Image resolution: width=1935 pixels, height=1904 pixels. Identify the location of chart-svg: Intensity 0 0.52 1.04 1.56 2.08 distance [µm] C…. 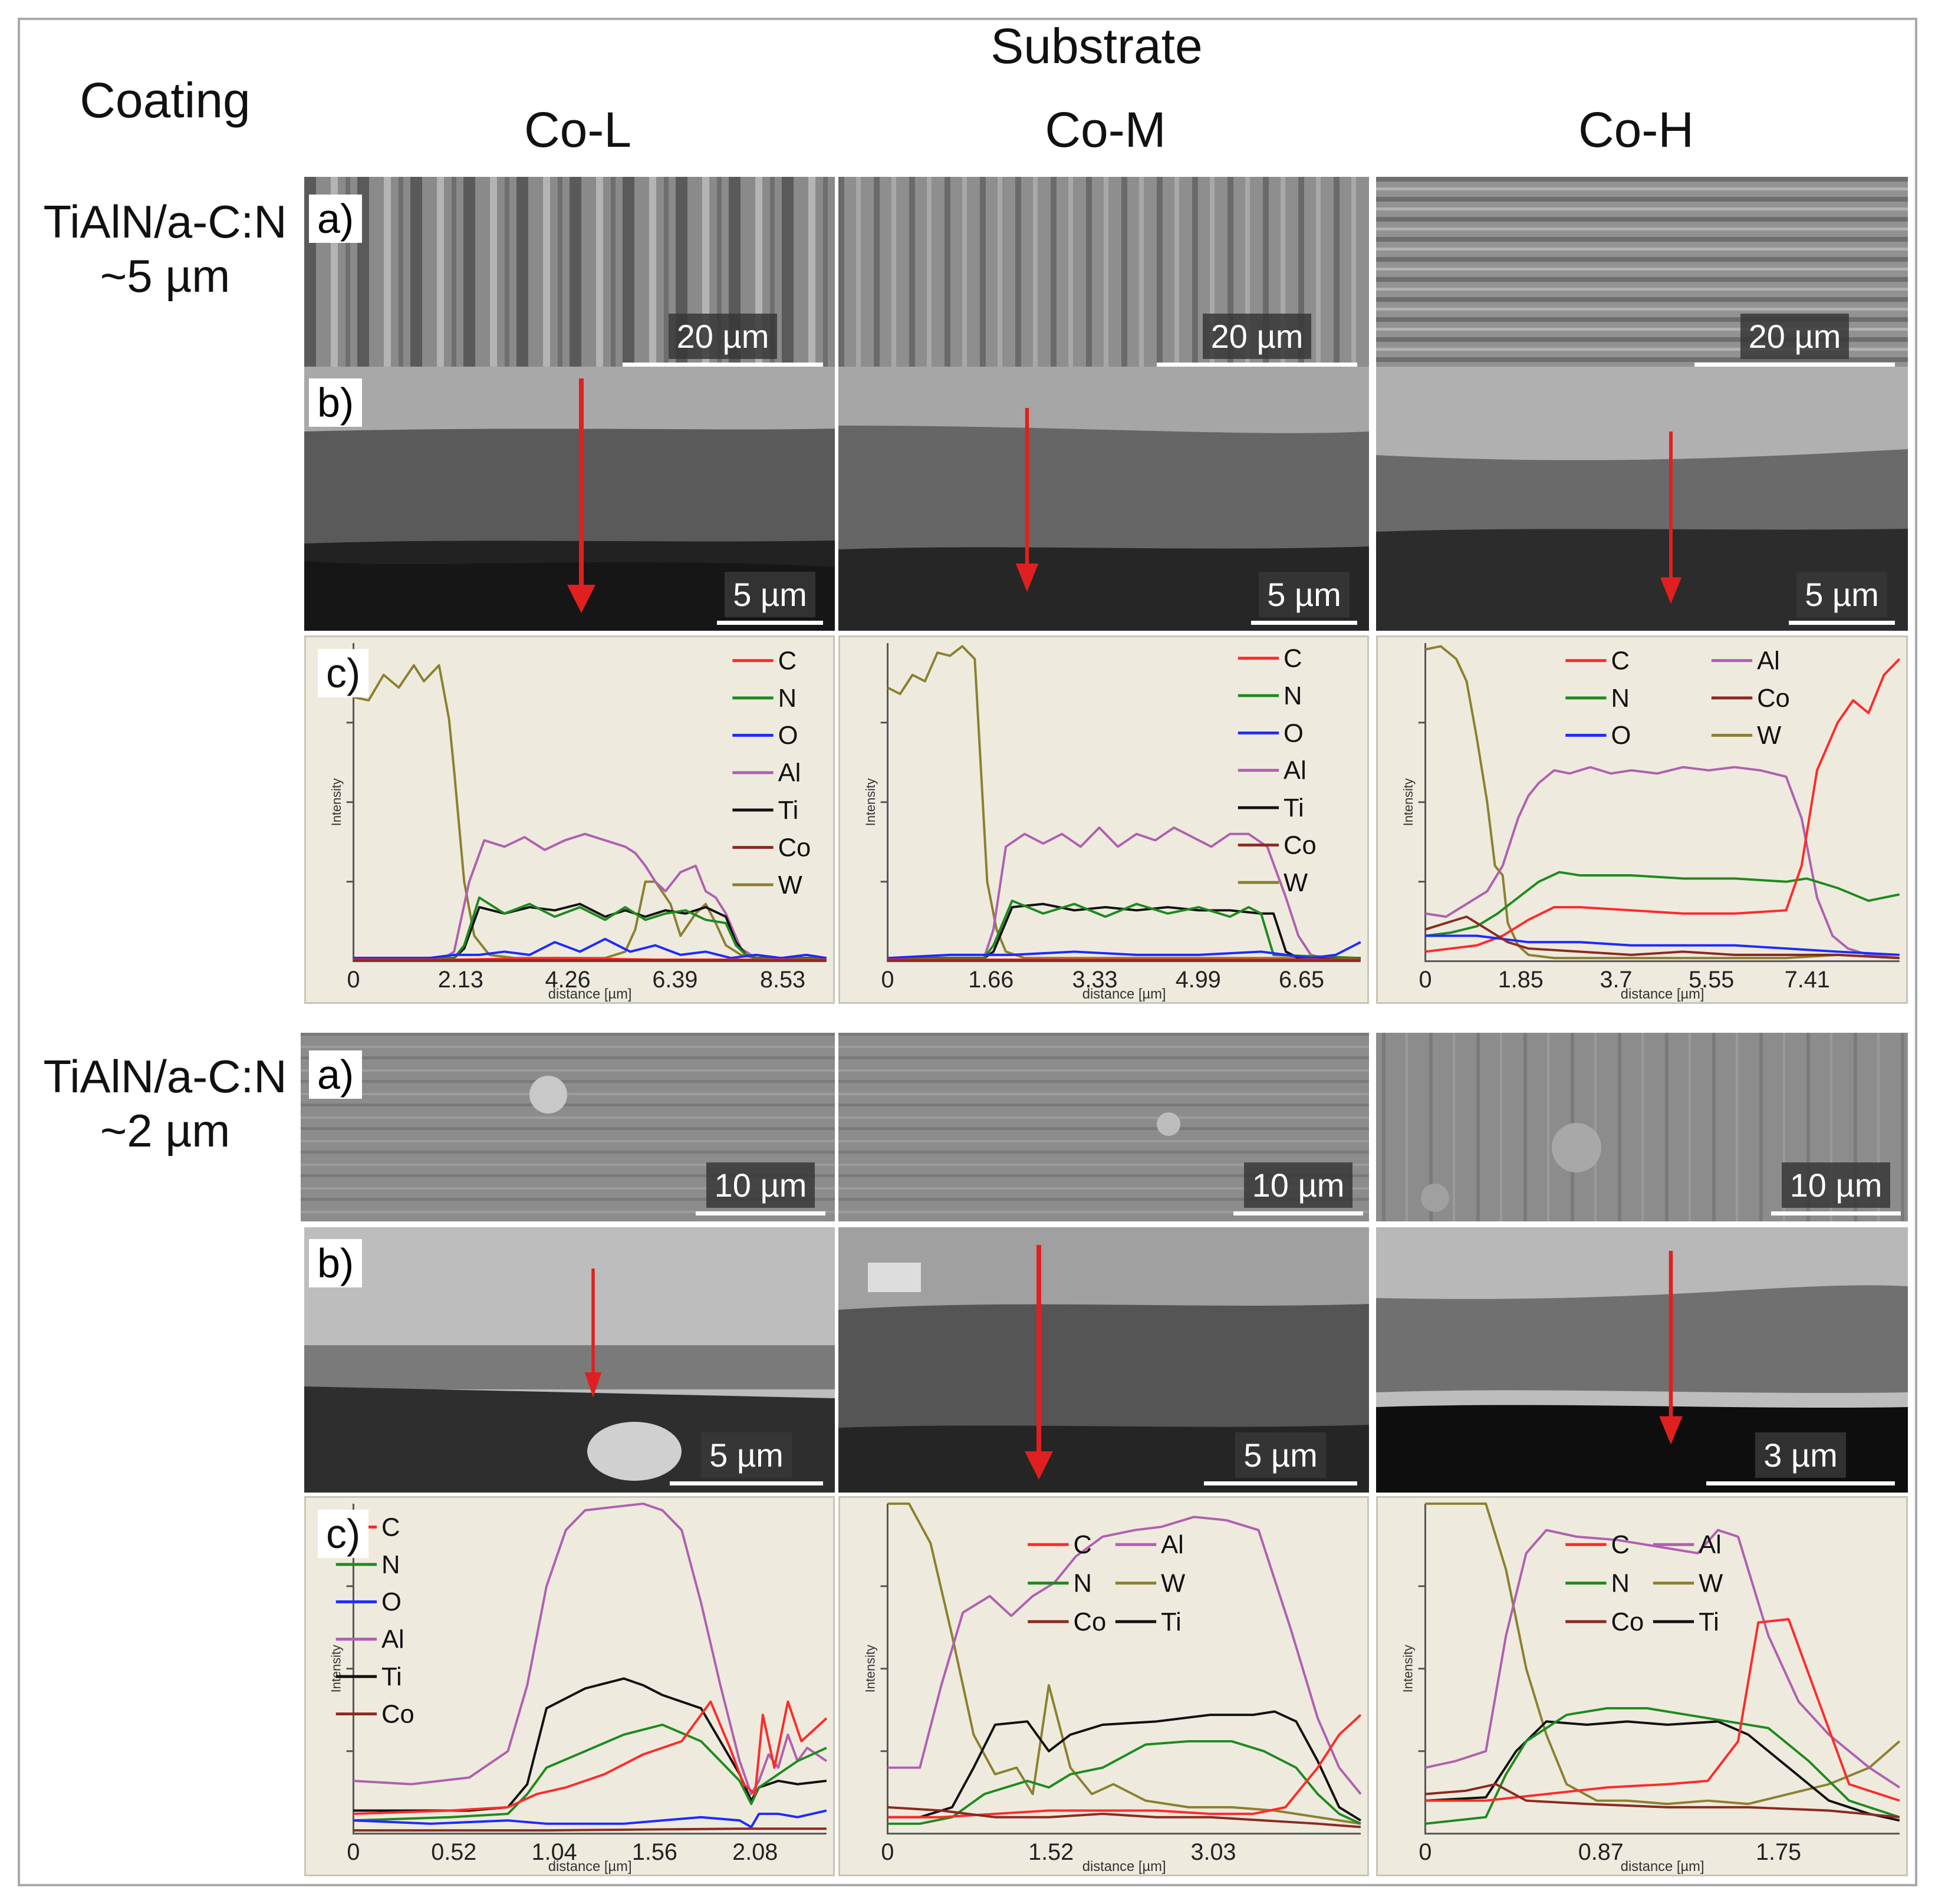
(578, 1688).